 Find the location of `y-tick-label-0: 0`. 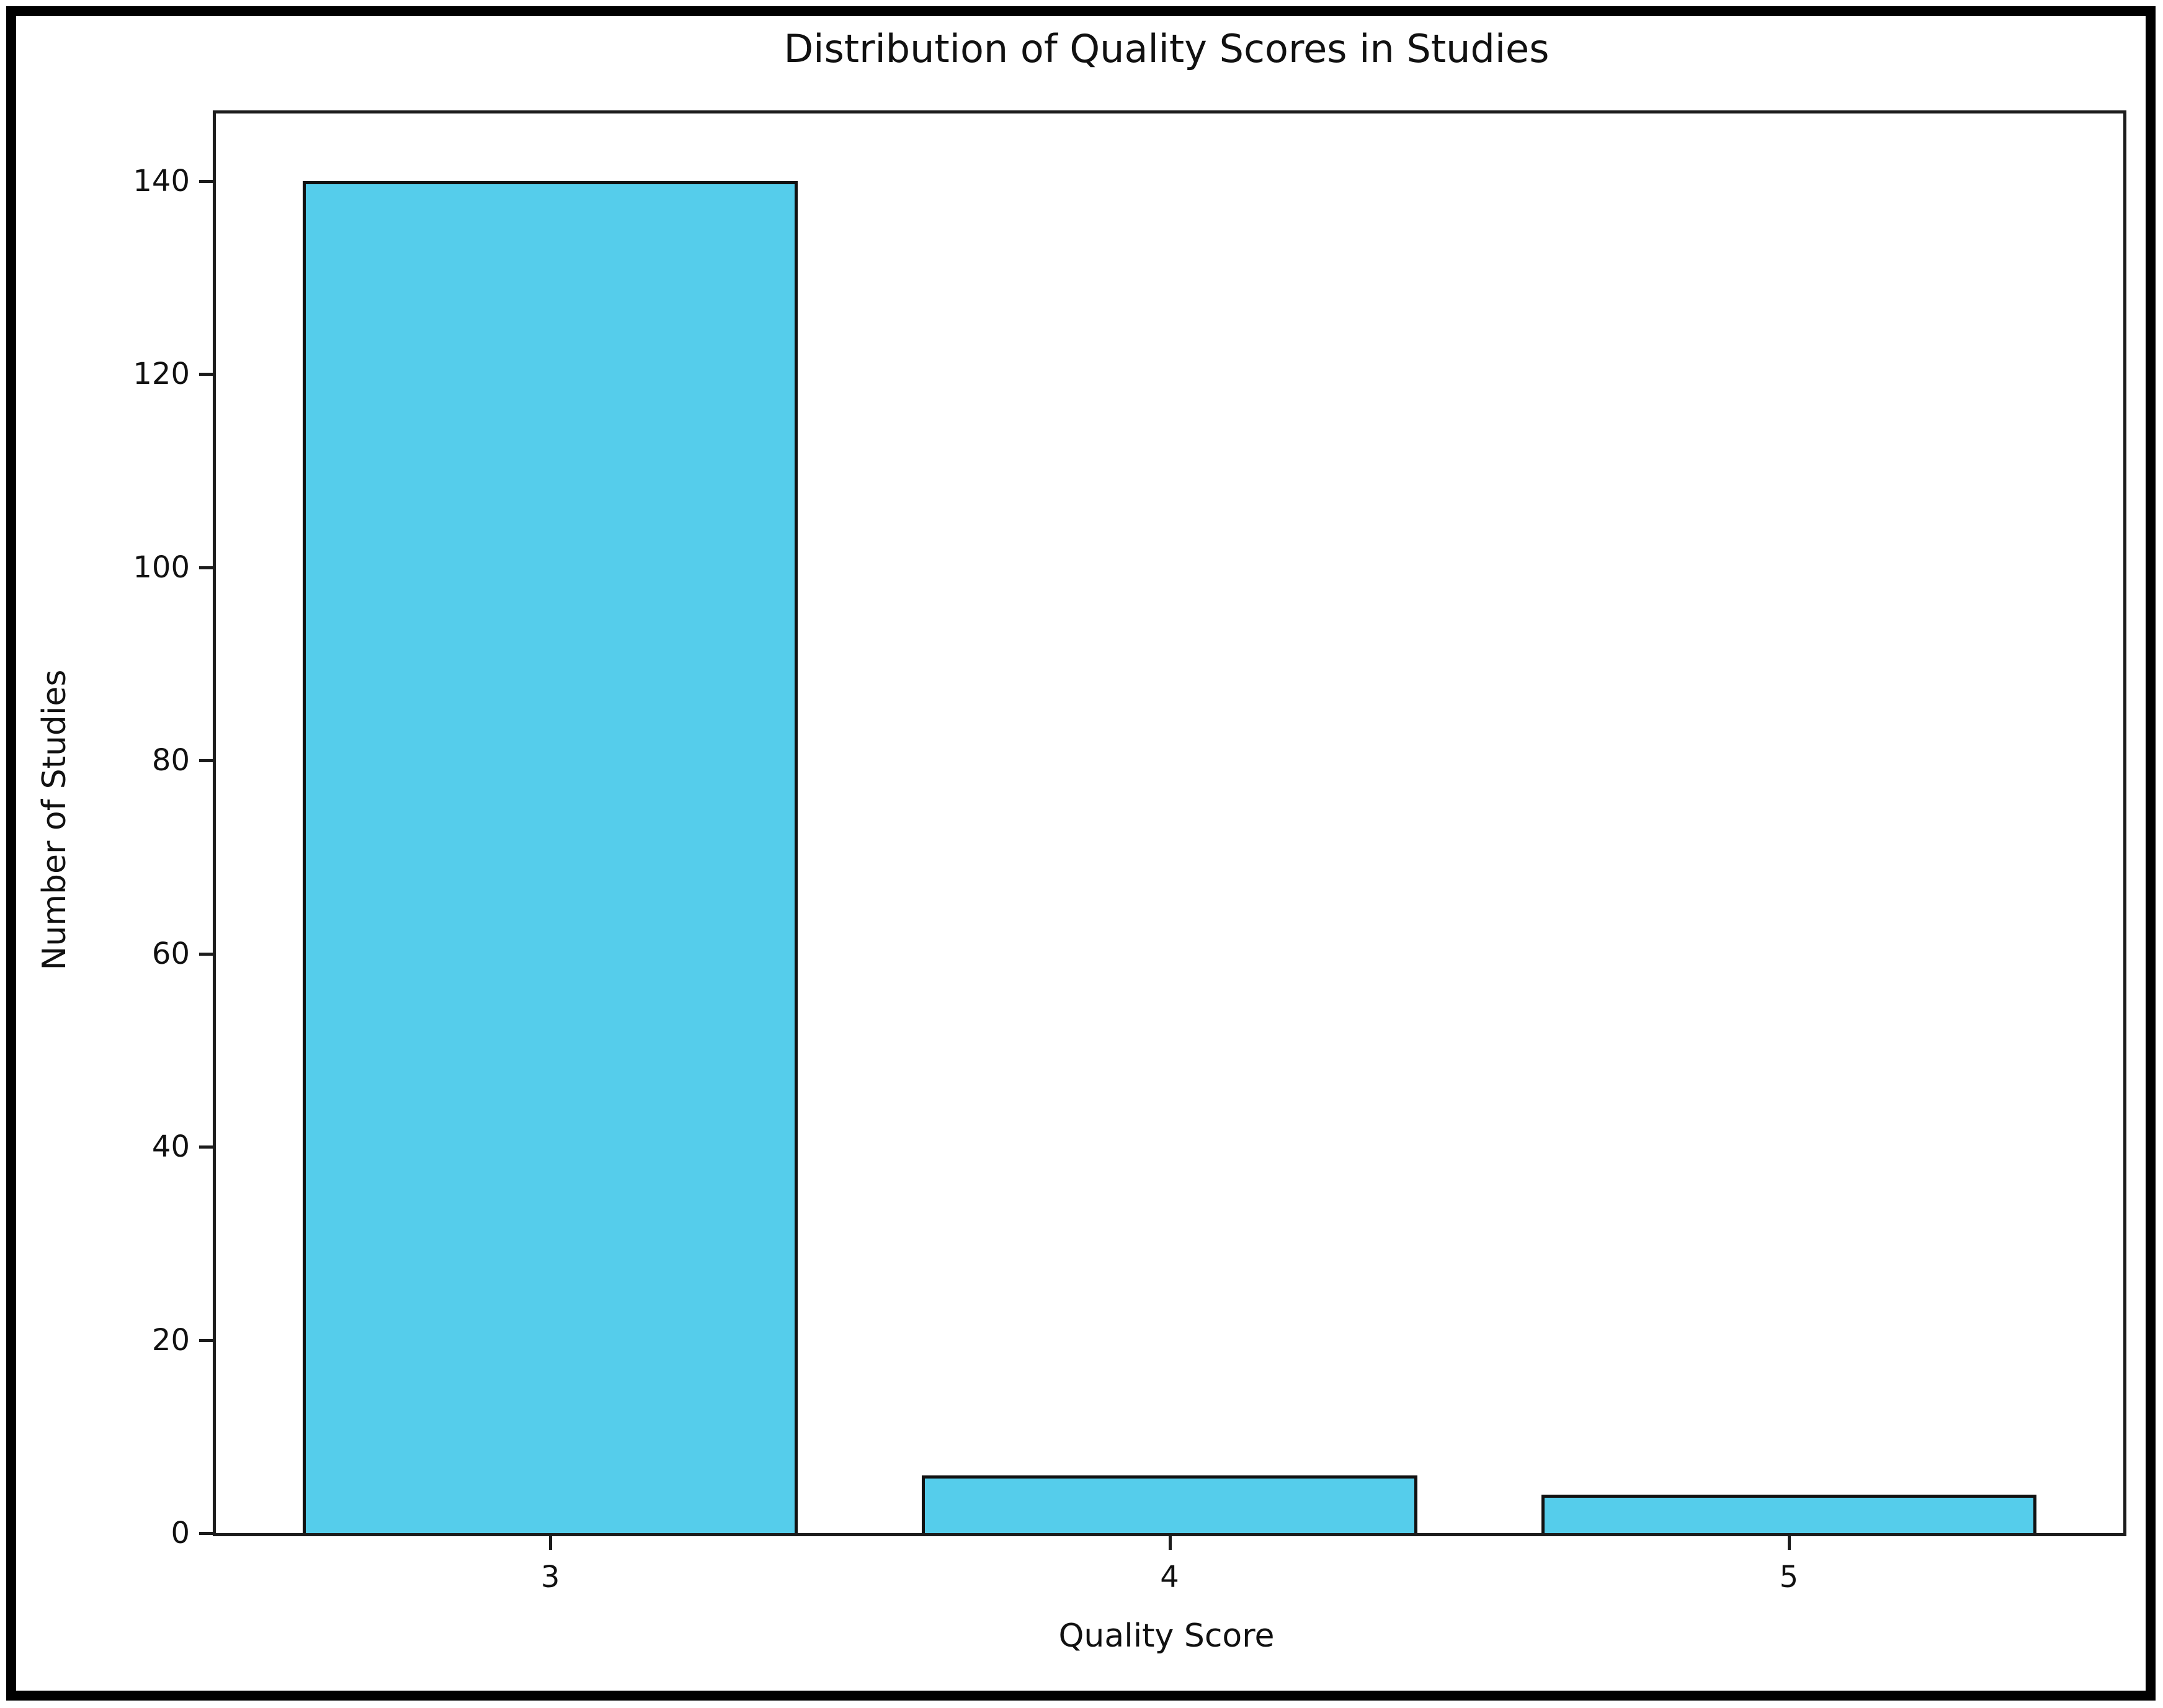

y-tick-label-0: 0 is located at coordinates (181, 1533).